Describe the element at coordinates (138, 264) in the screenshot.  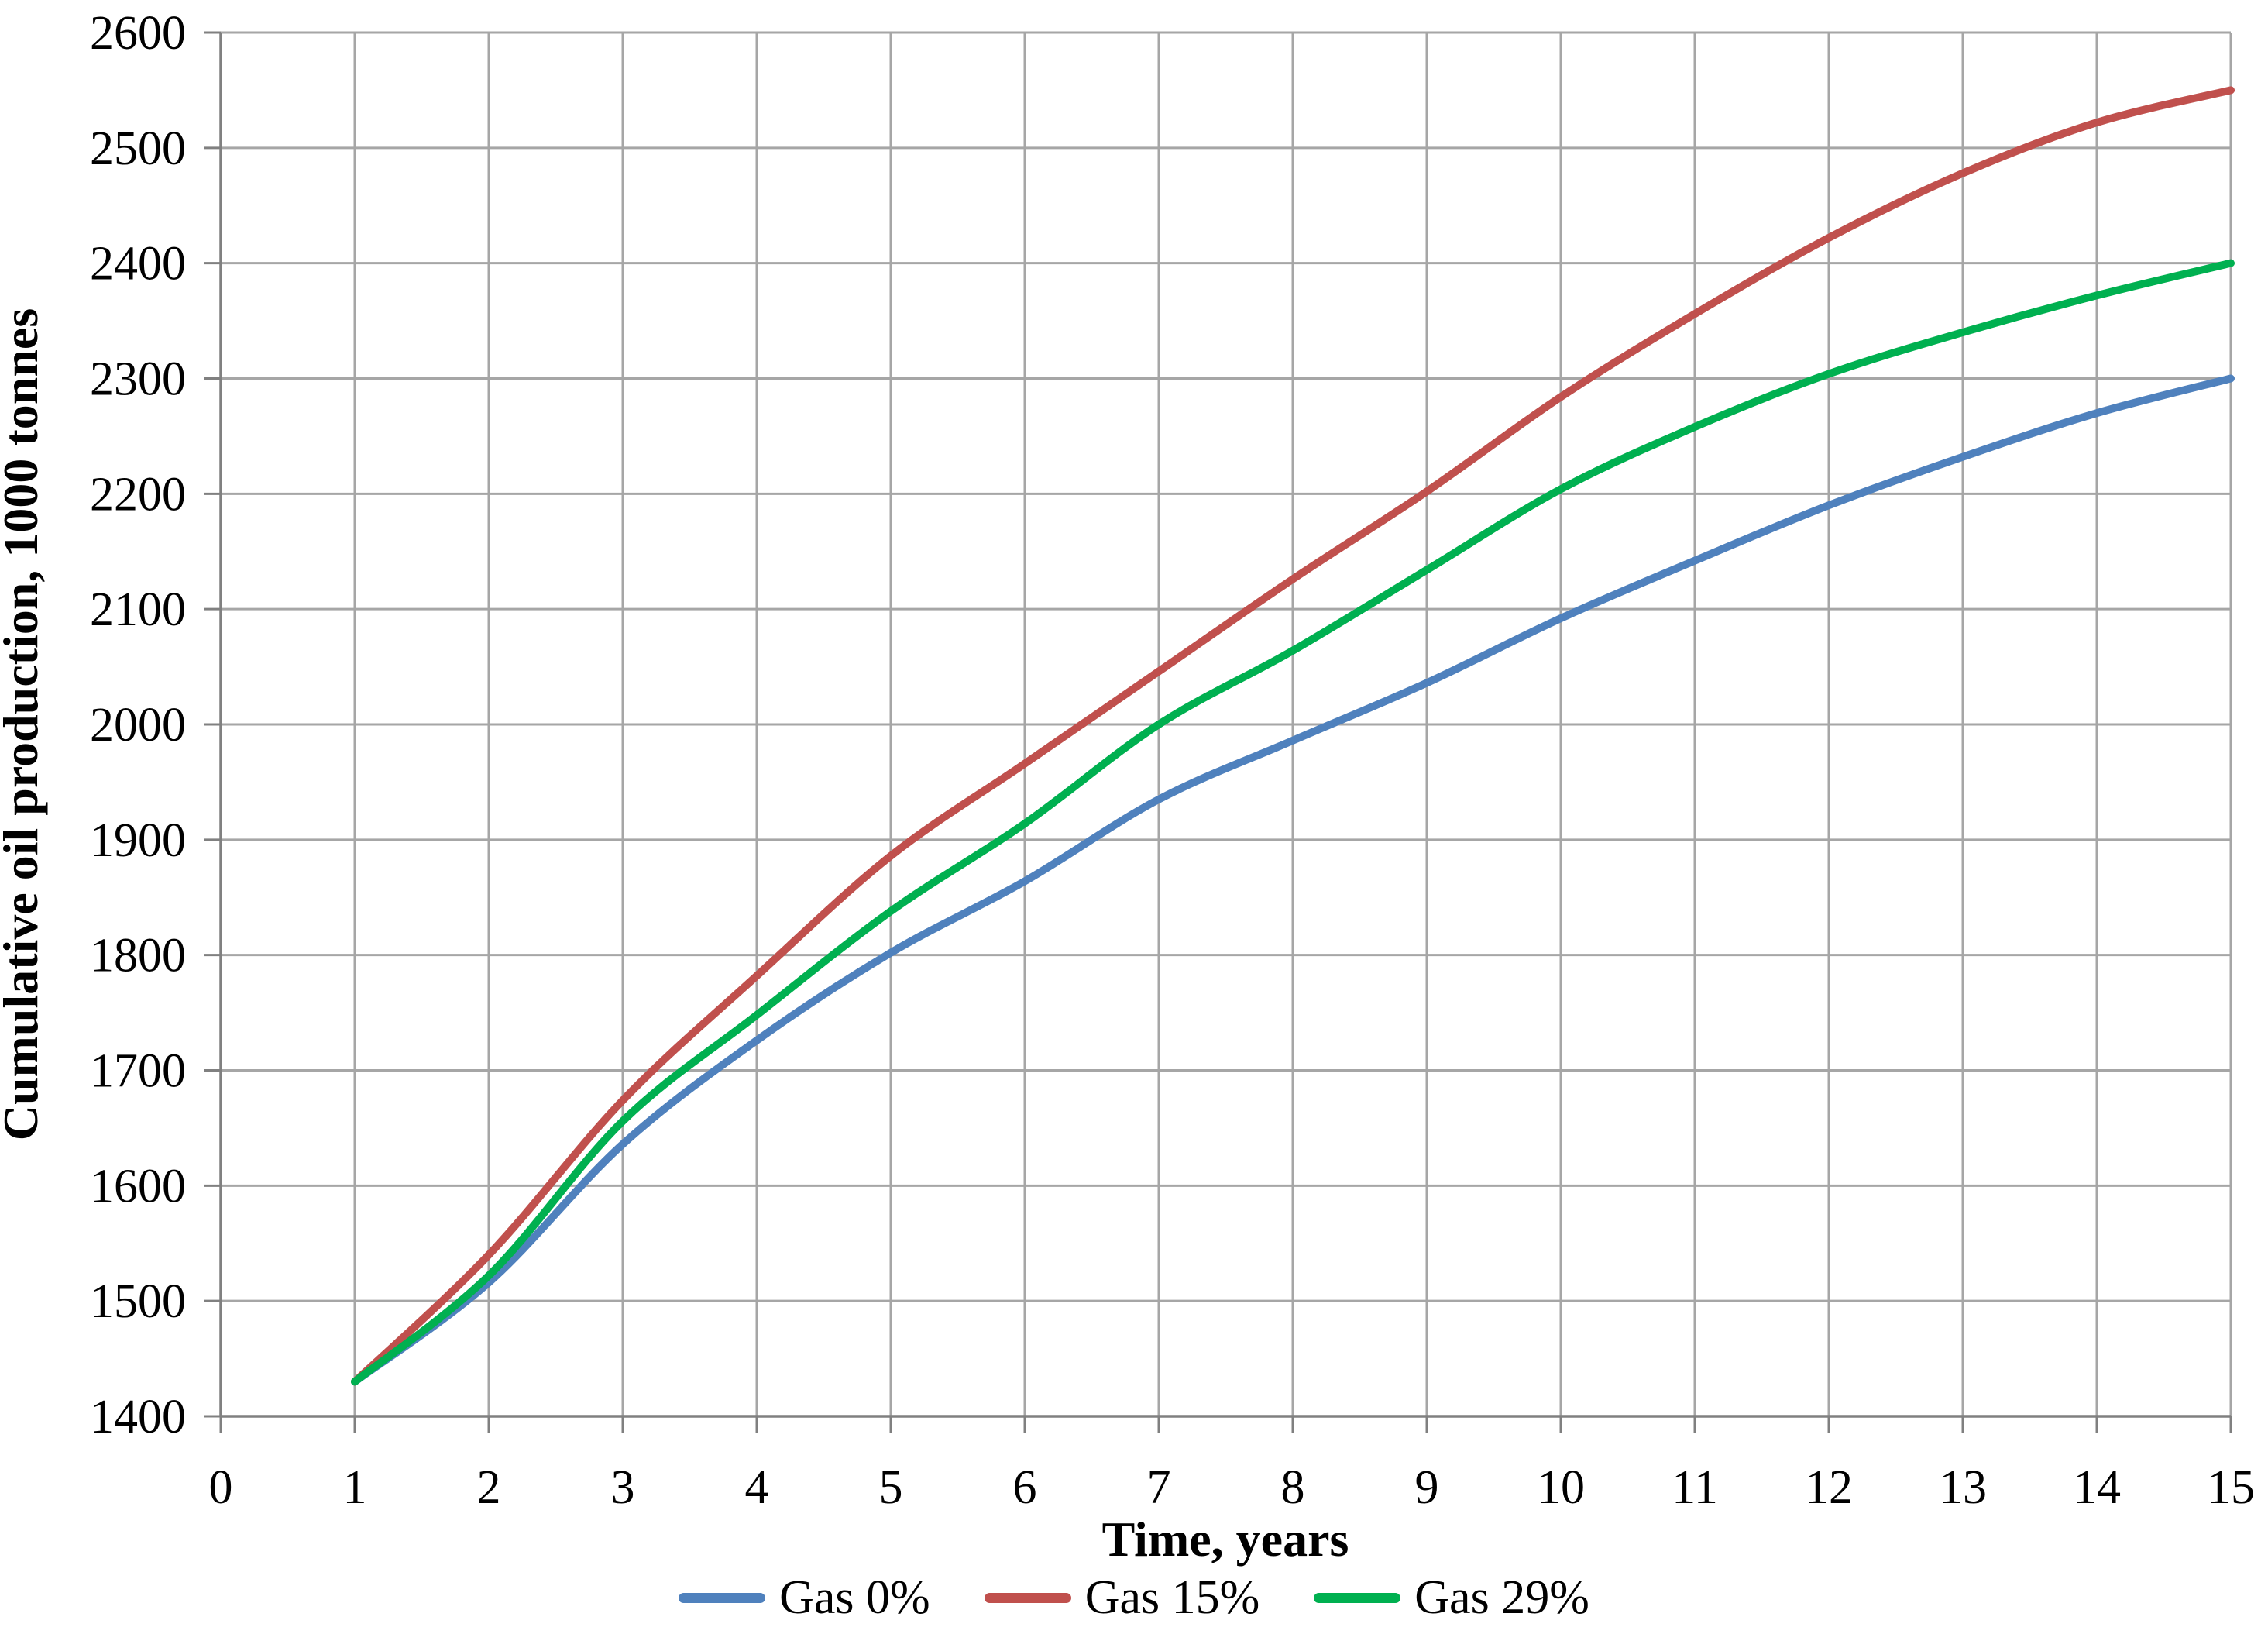
I see `y-tick-label: 2400` at that location.